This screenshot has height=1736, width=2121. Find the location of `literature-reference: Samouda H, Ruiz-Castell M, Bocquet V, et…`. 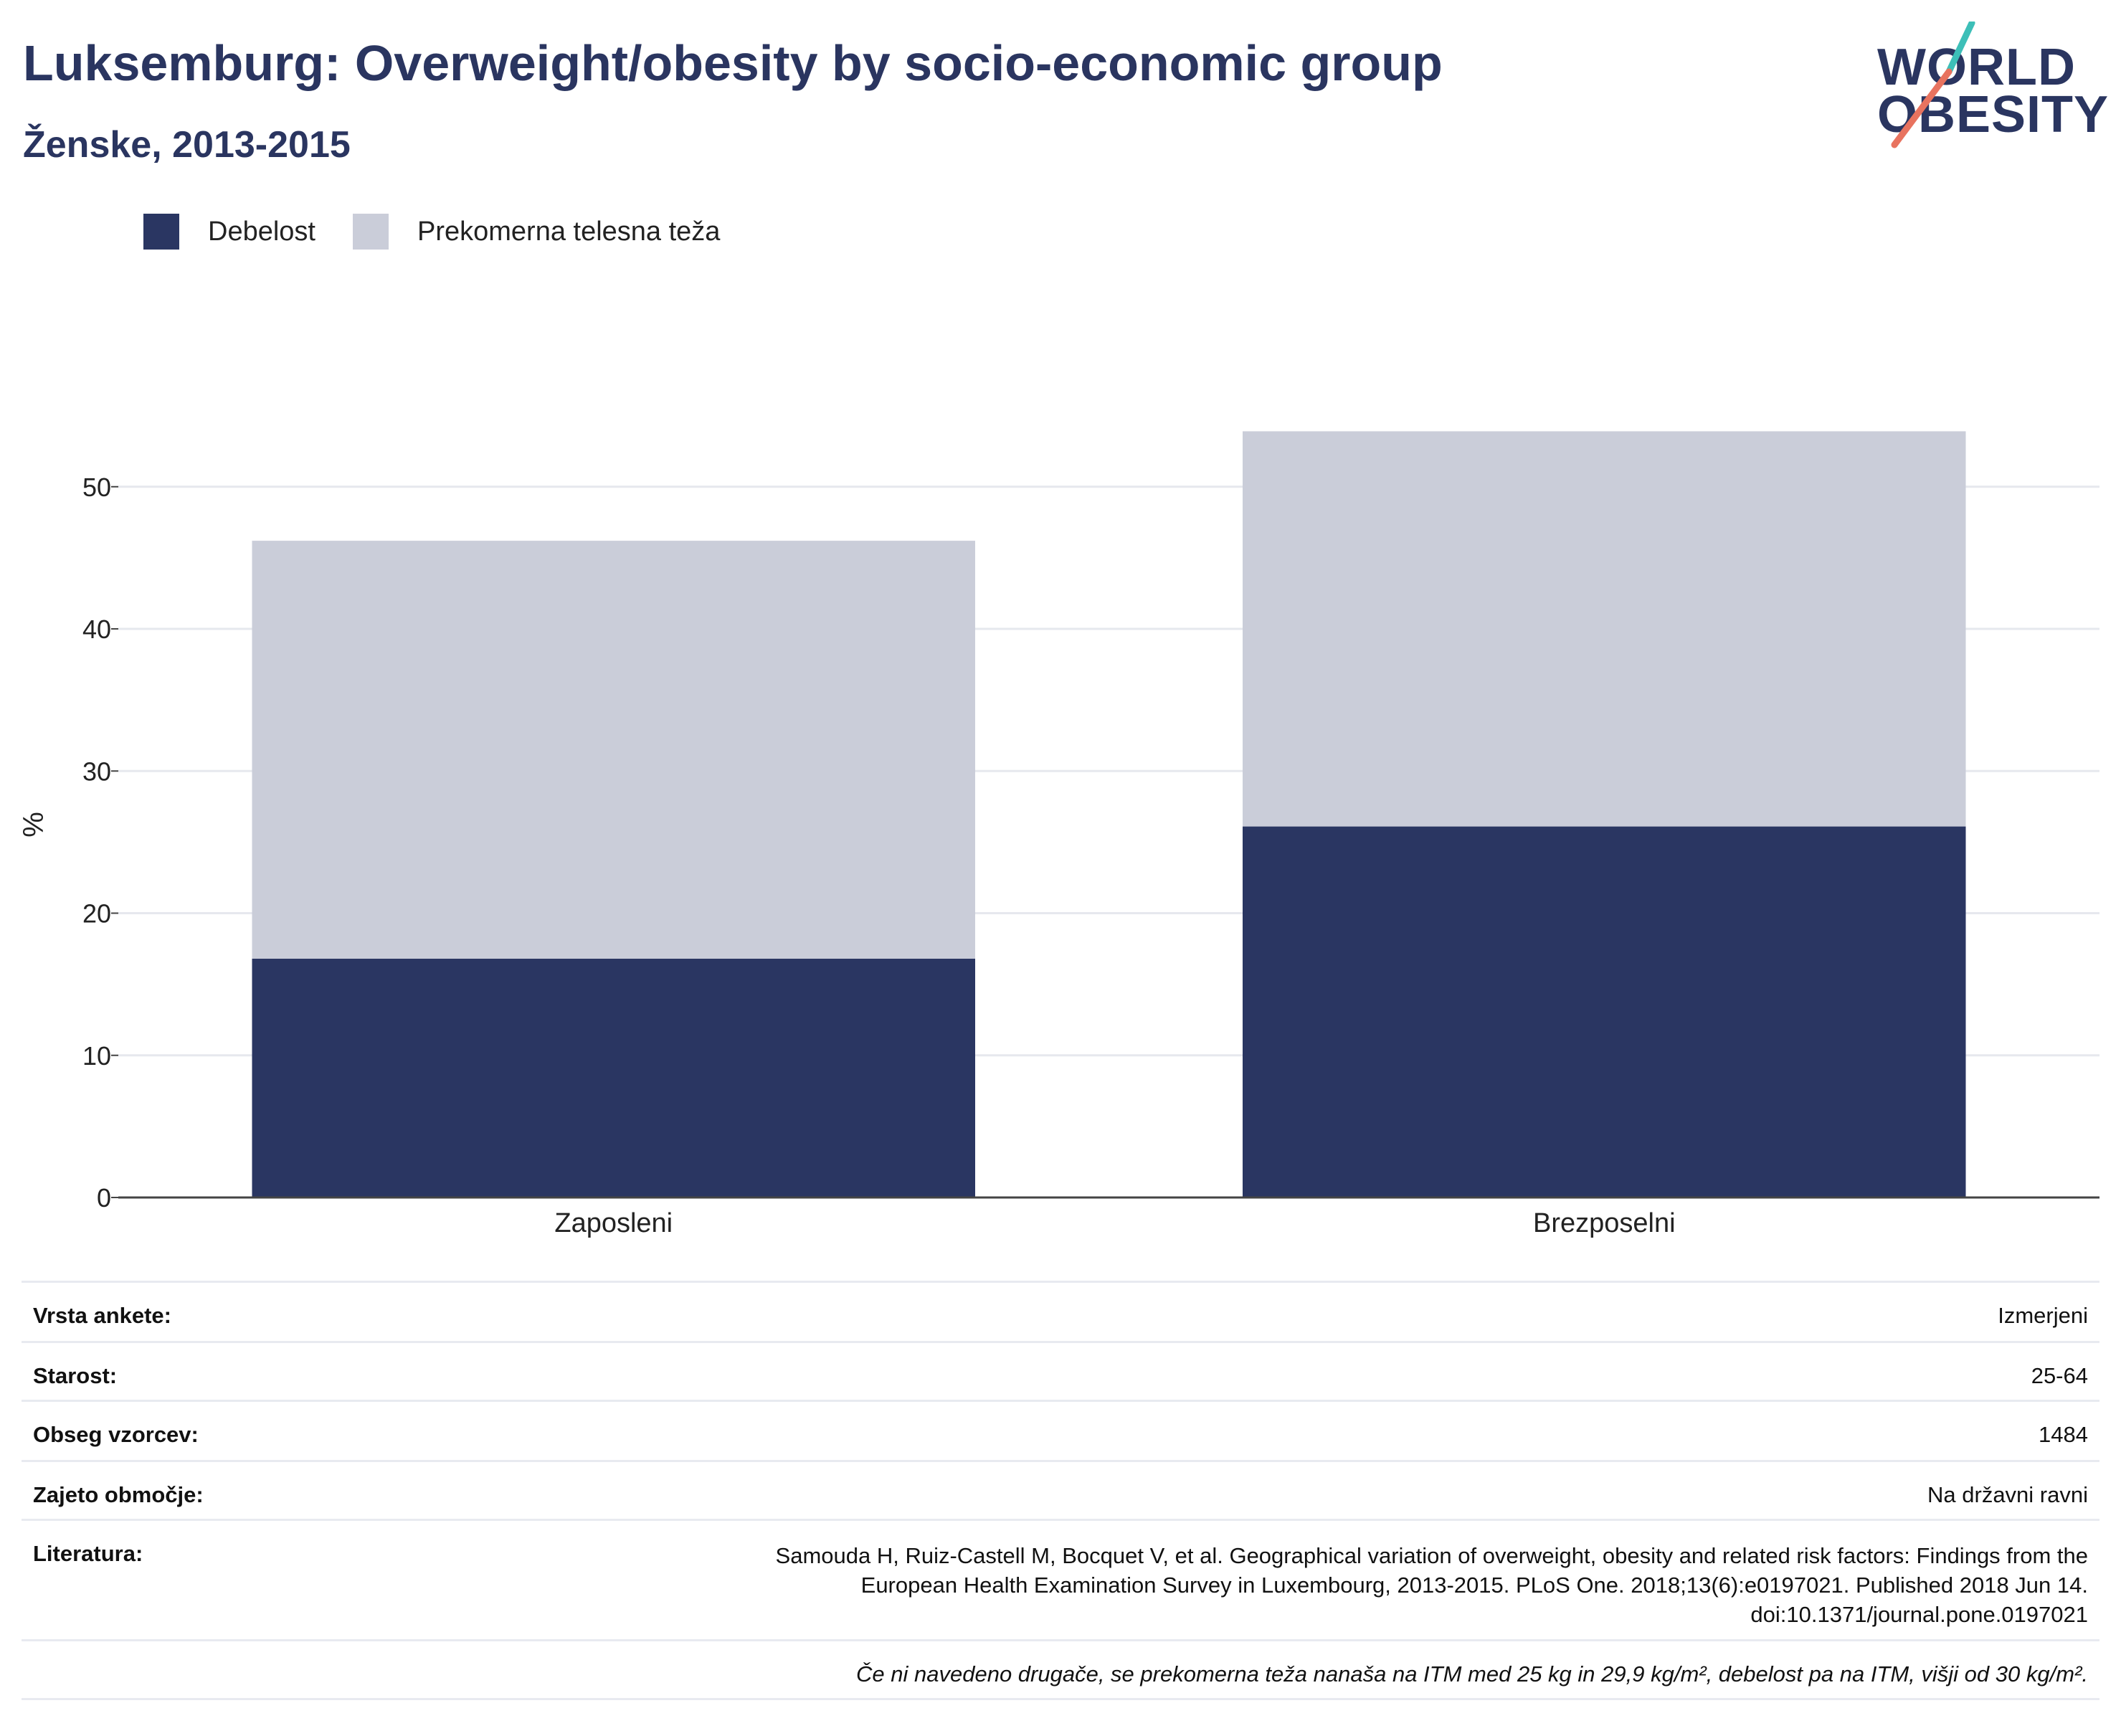

literature-reference: Samouda H, Ruiz-Castell M, Bocquet V, et… is located at coordinates (1432, 1585).